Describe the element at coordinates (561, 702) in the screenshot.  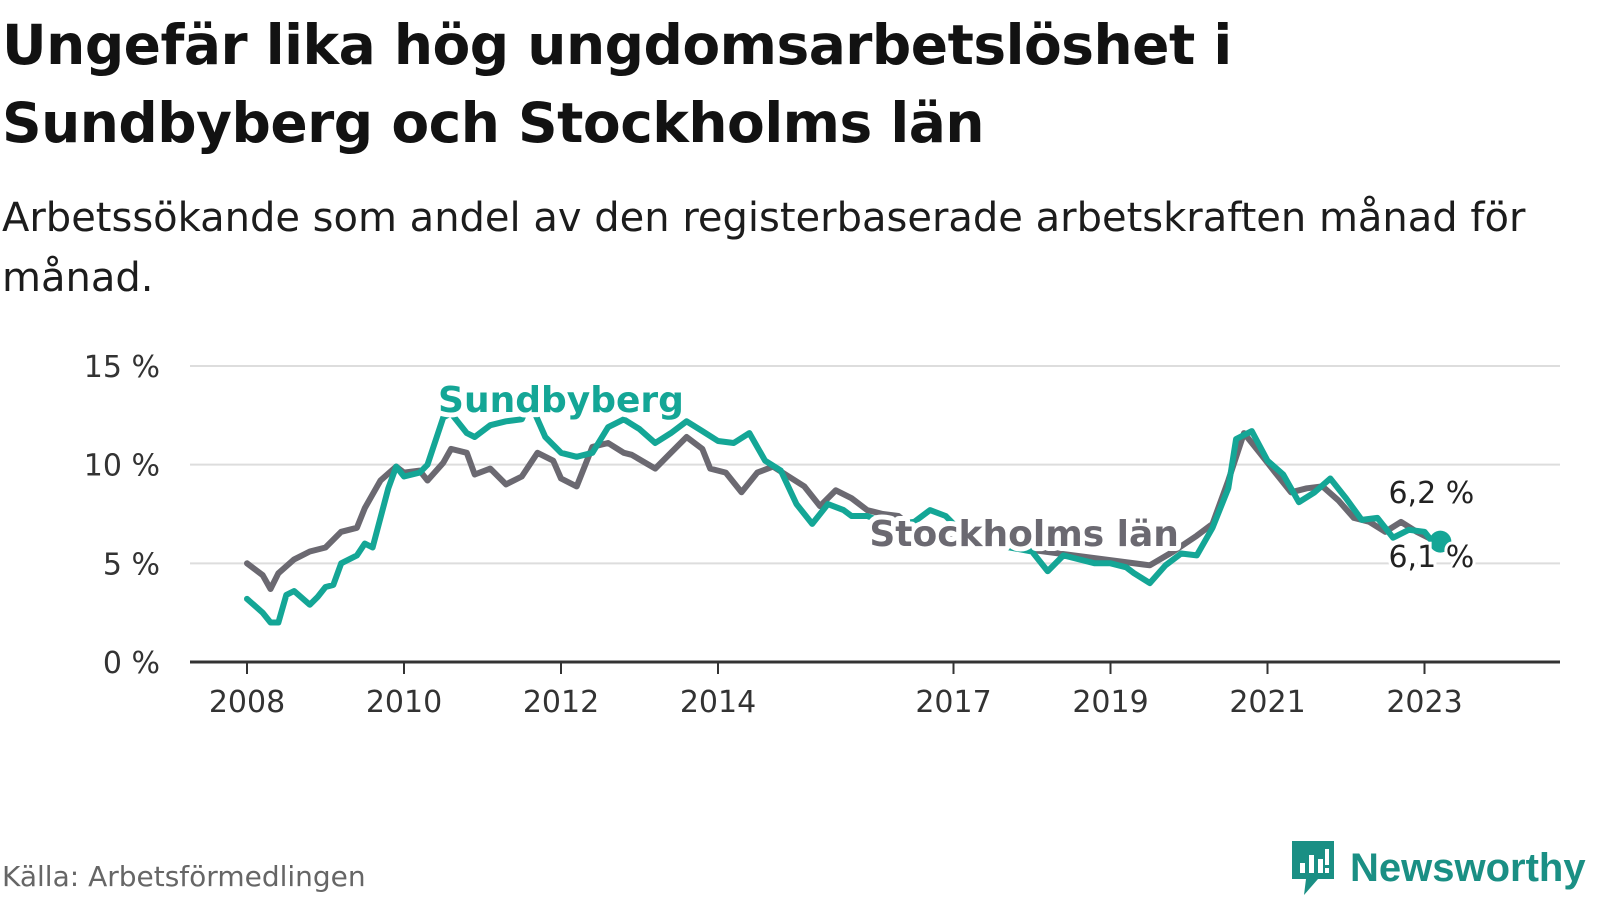
I see `x-tick-label: 2012` at that location.